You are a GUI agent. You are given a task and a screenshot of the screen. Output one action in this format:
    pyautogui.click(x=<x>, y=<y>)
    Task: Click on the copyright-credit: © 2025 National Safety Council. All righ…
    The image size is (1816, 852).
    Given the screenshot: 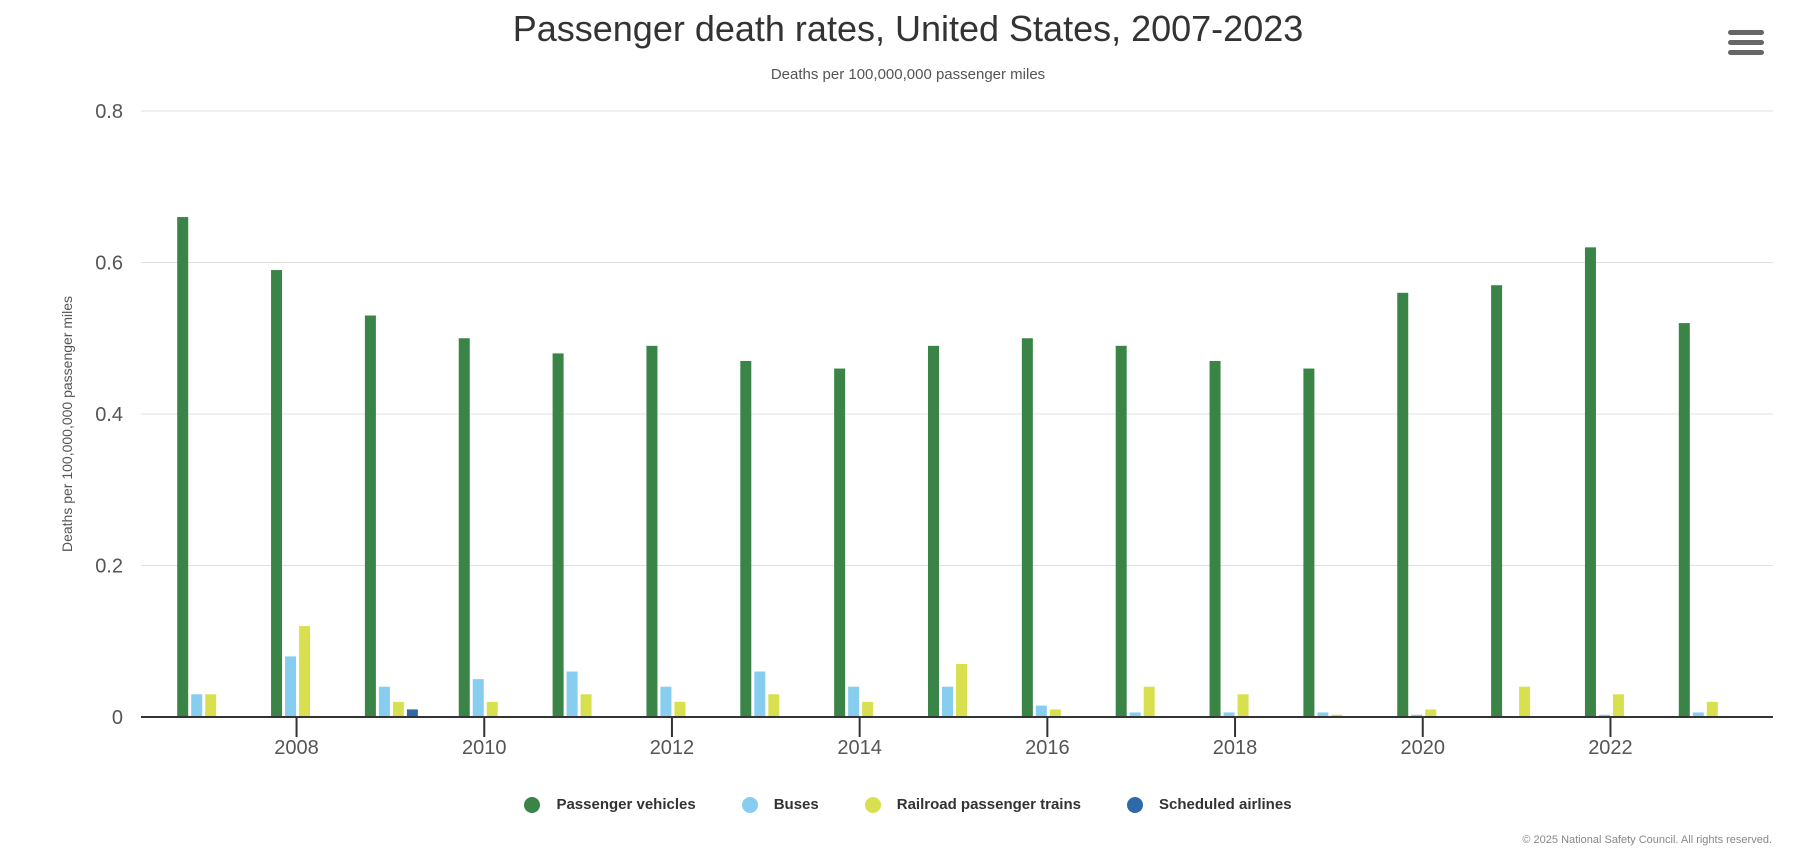 What is the action you would take?
    pyautogui.click(x=1647, y=840)
    